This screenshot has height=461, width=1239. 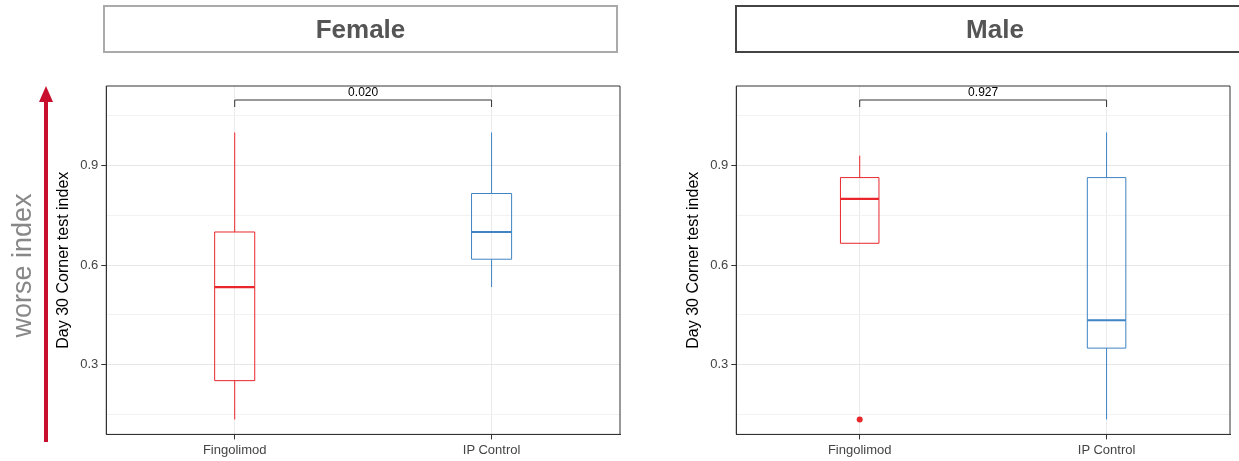 What do you see at coordinates (22, 265) in the screenshot?
I see `text: worse index` at bounding box center [22, 265].